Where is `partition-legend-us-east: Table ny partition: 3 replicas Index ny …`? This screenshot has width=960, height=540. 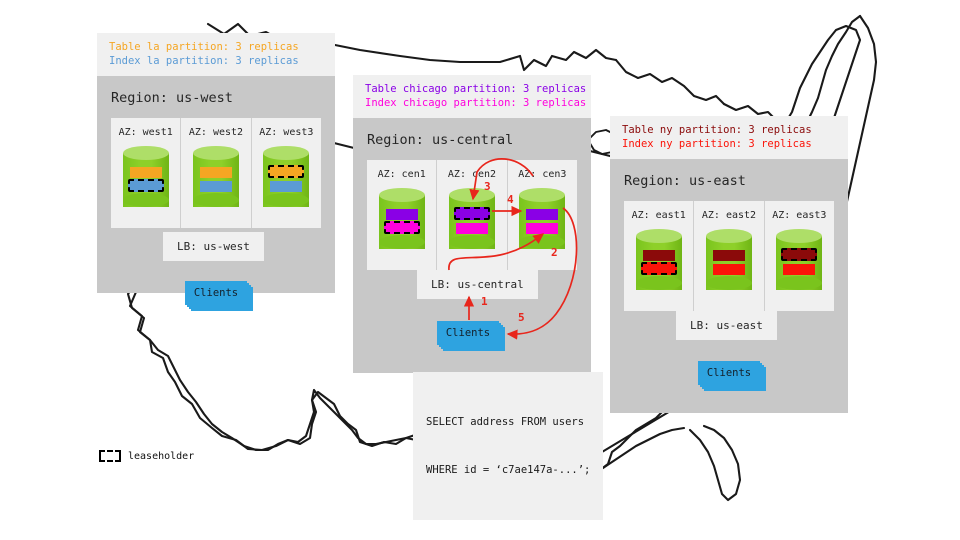 partition-legend-us-east: Table ny partition: 3 replicas Index ny … is located at coordinates (729, 138).